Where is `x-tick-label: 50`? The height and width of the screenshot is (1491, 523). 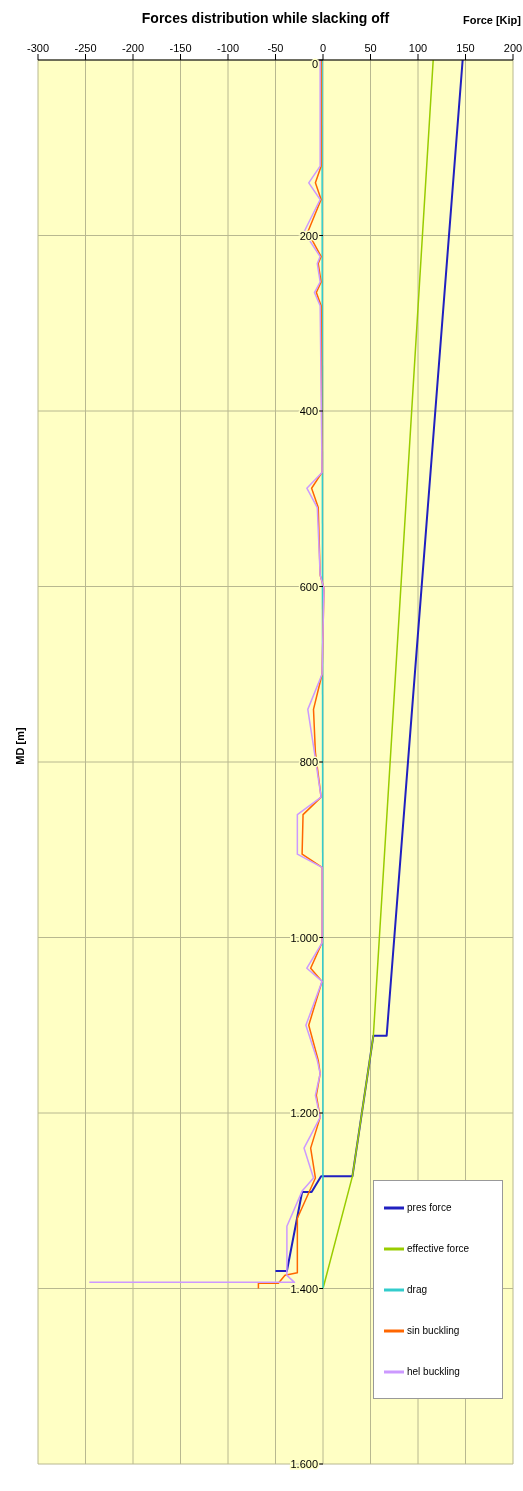 x-tick-label: 50 is located at coordinates (370, 48).